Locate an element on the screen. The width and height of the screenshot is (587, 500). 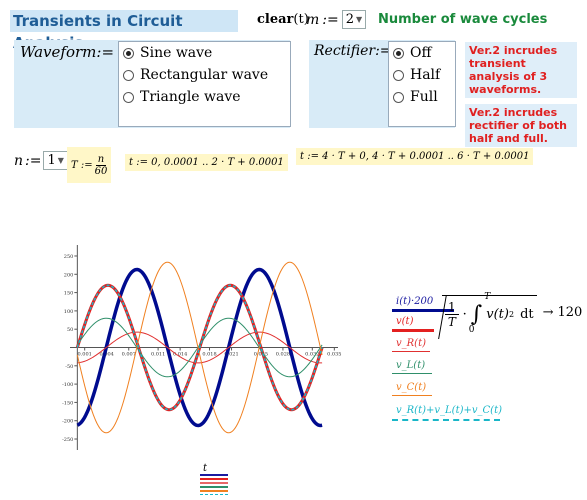
empty-plot-legend is located at coordinates (214, 486).